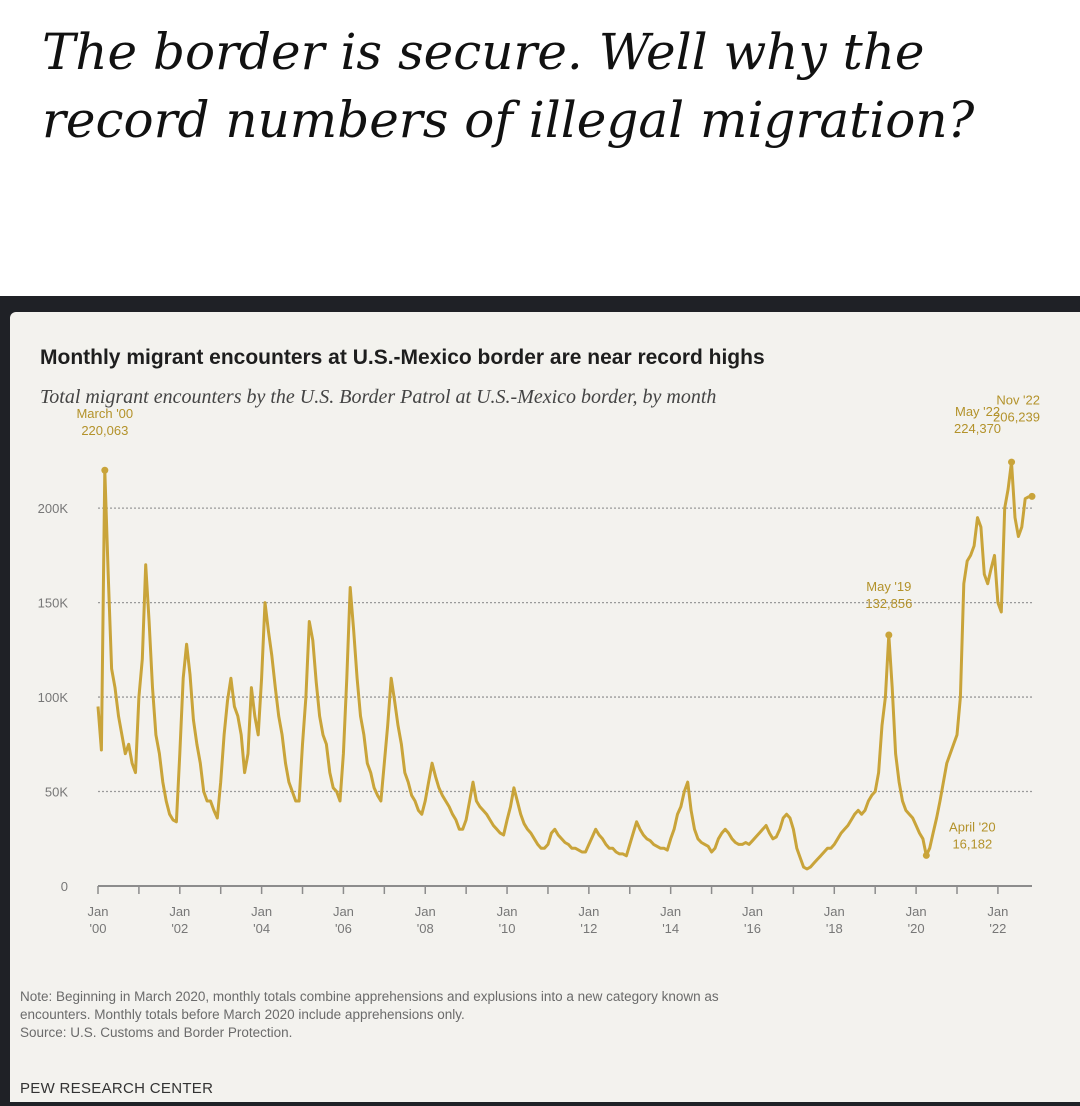 This screenshot has height=1106, width=1080. What do you see at coordinates (104, 413) in the screenshot?
I see `annotation-label: March '00` at bounding box center [104, 413].